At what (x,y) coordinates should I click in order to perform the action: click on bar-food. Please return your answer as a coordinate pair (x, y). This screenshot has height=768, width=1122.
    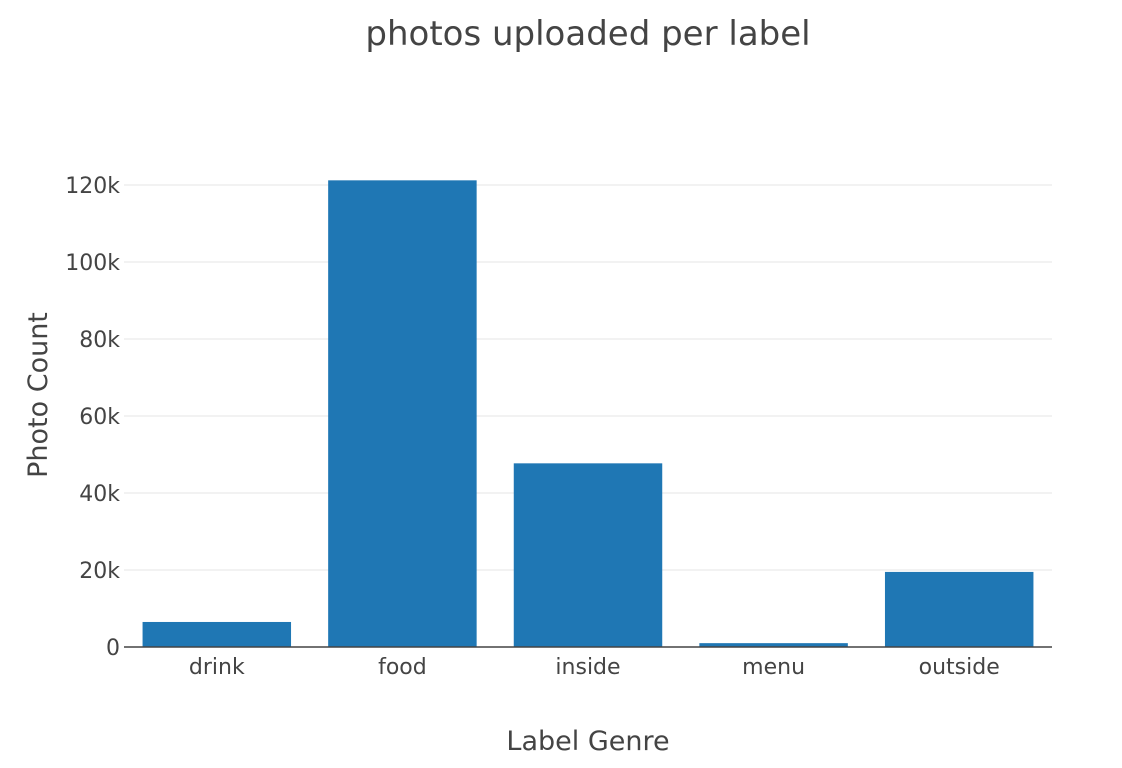
    Looking at the image, I should click on (402, 414).